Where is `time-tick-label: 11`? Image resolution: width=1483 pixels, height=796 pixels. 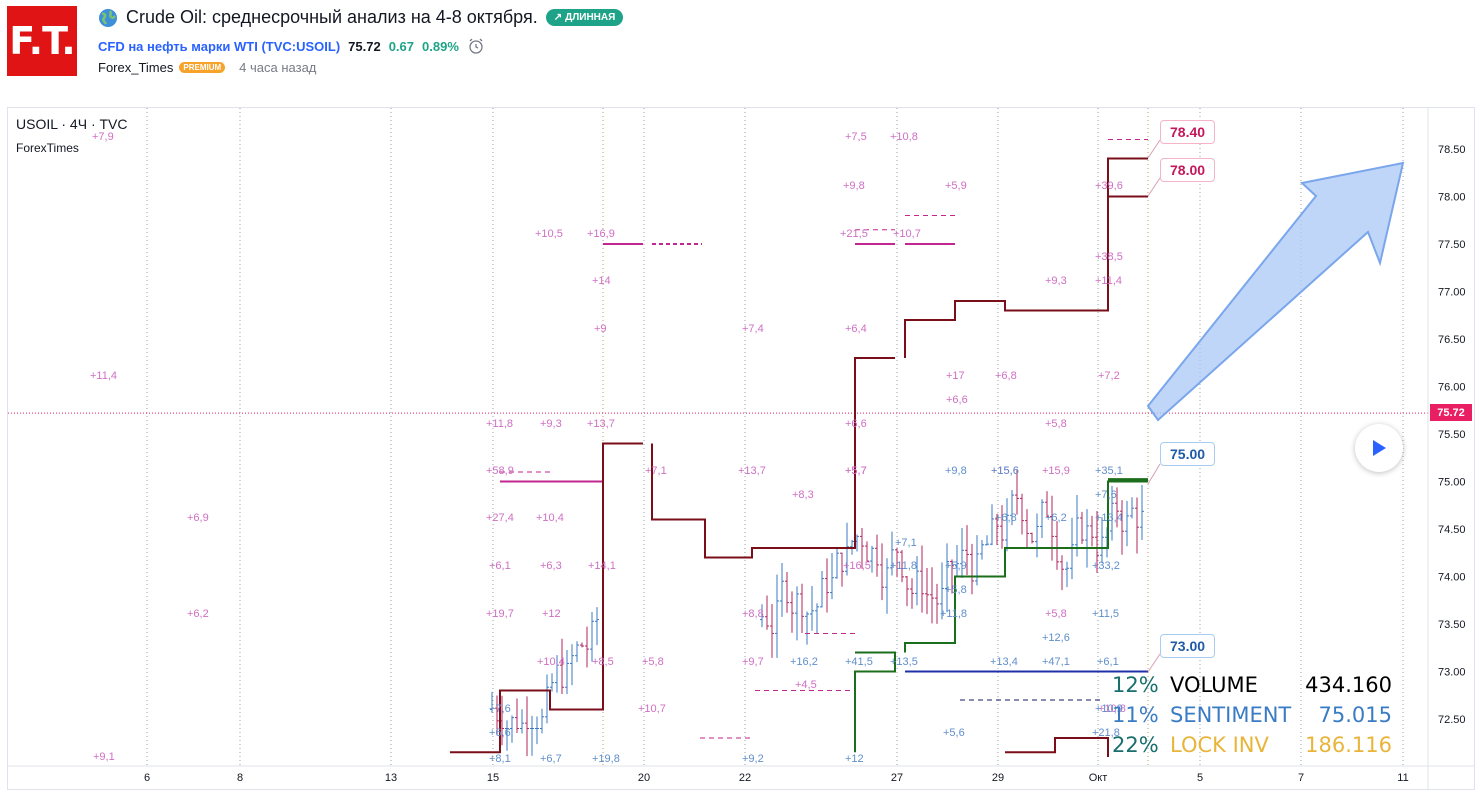
time-tick-label: 11 is located at coordinates (1402, 778).